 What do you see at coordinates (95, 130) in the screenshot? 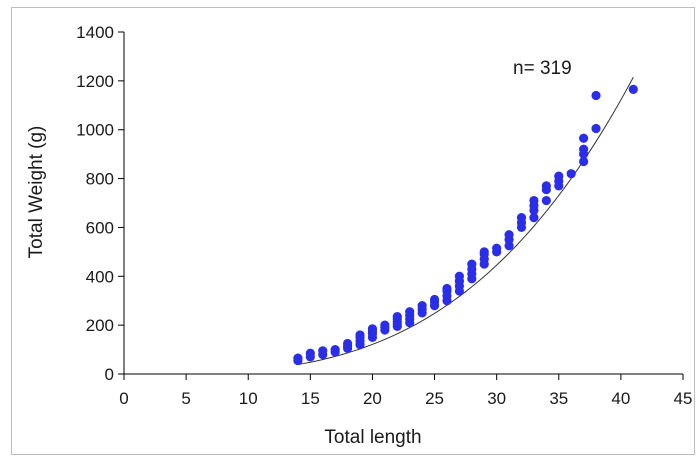
I see `y-tick-label: 1000` at bounding box center [95, 130].